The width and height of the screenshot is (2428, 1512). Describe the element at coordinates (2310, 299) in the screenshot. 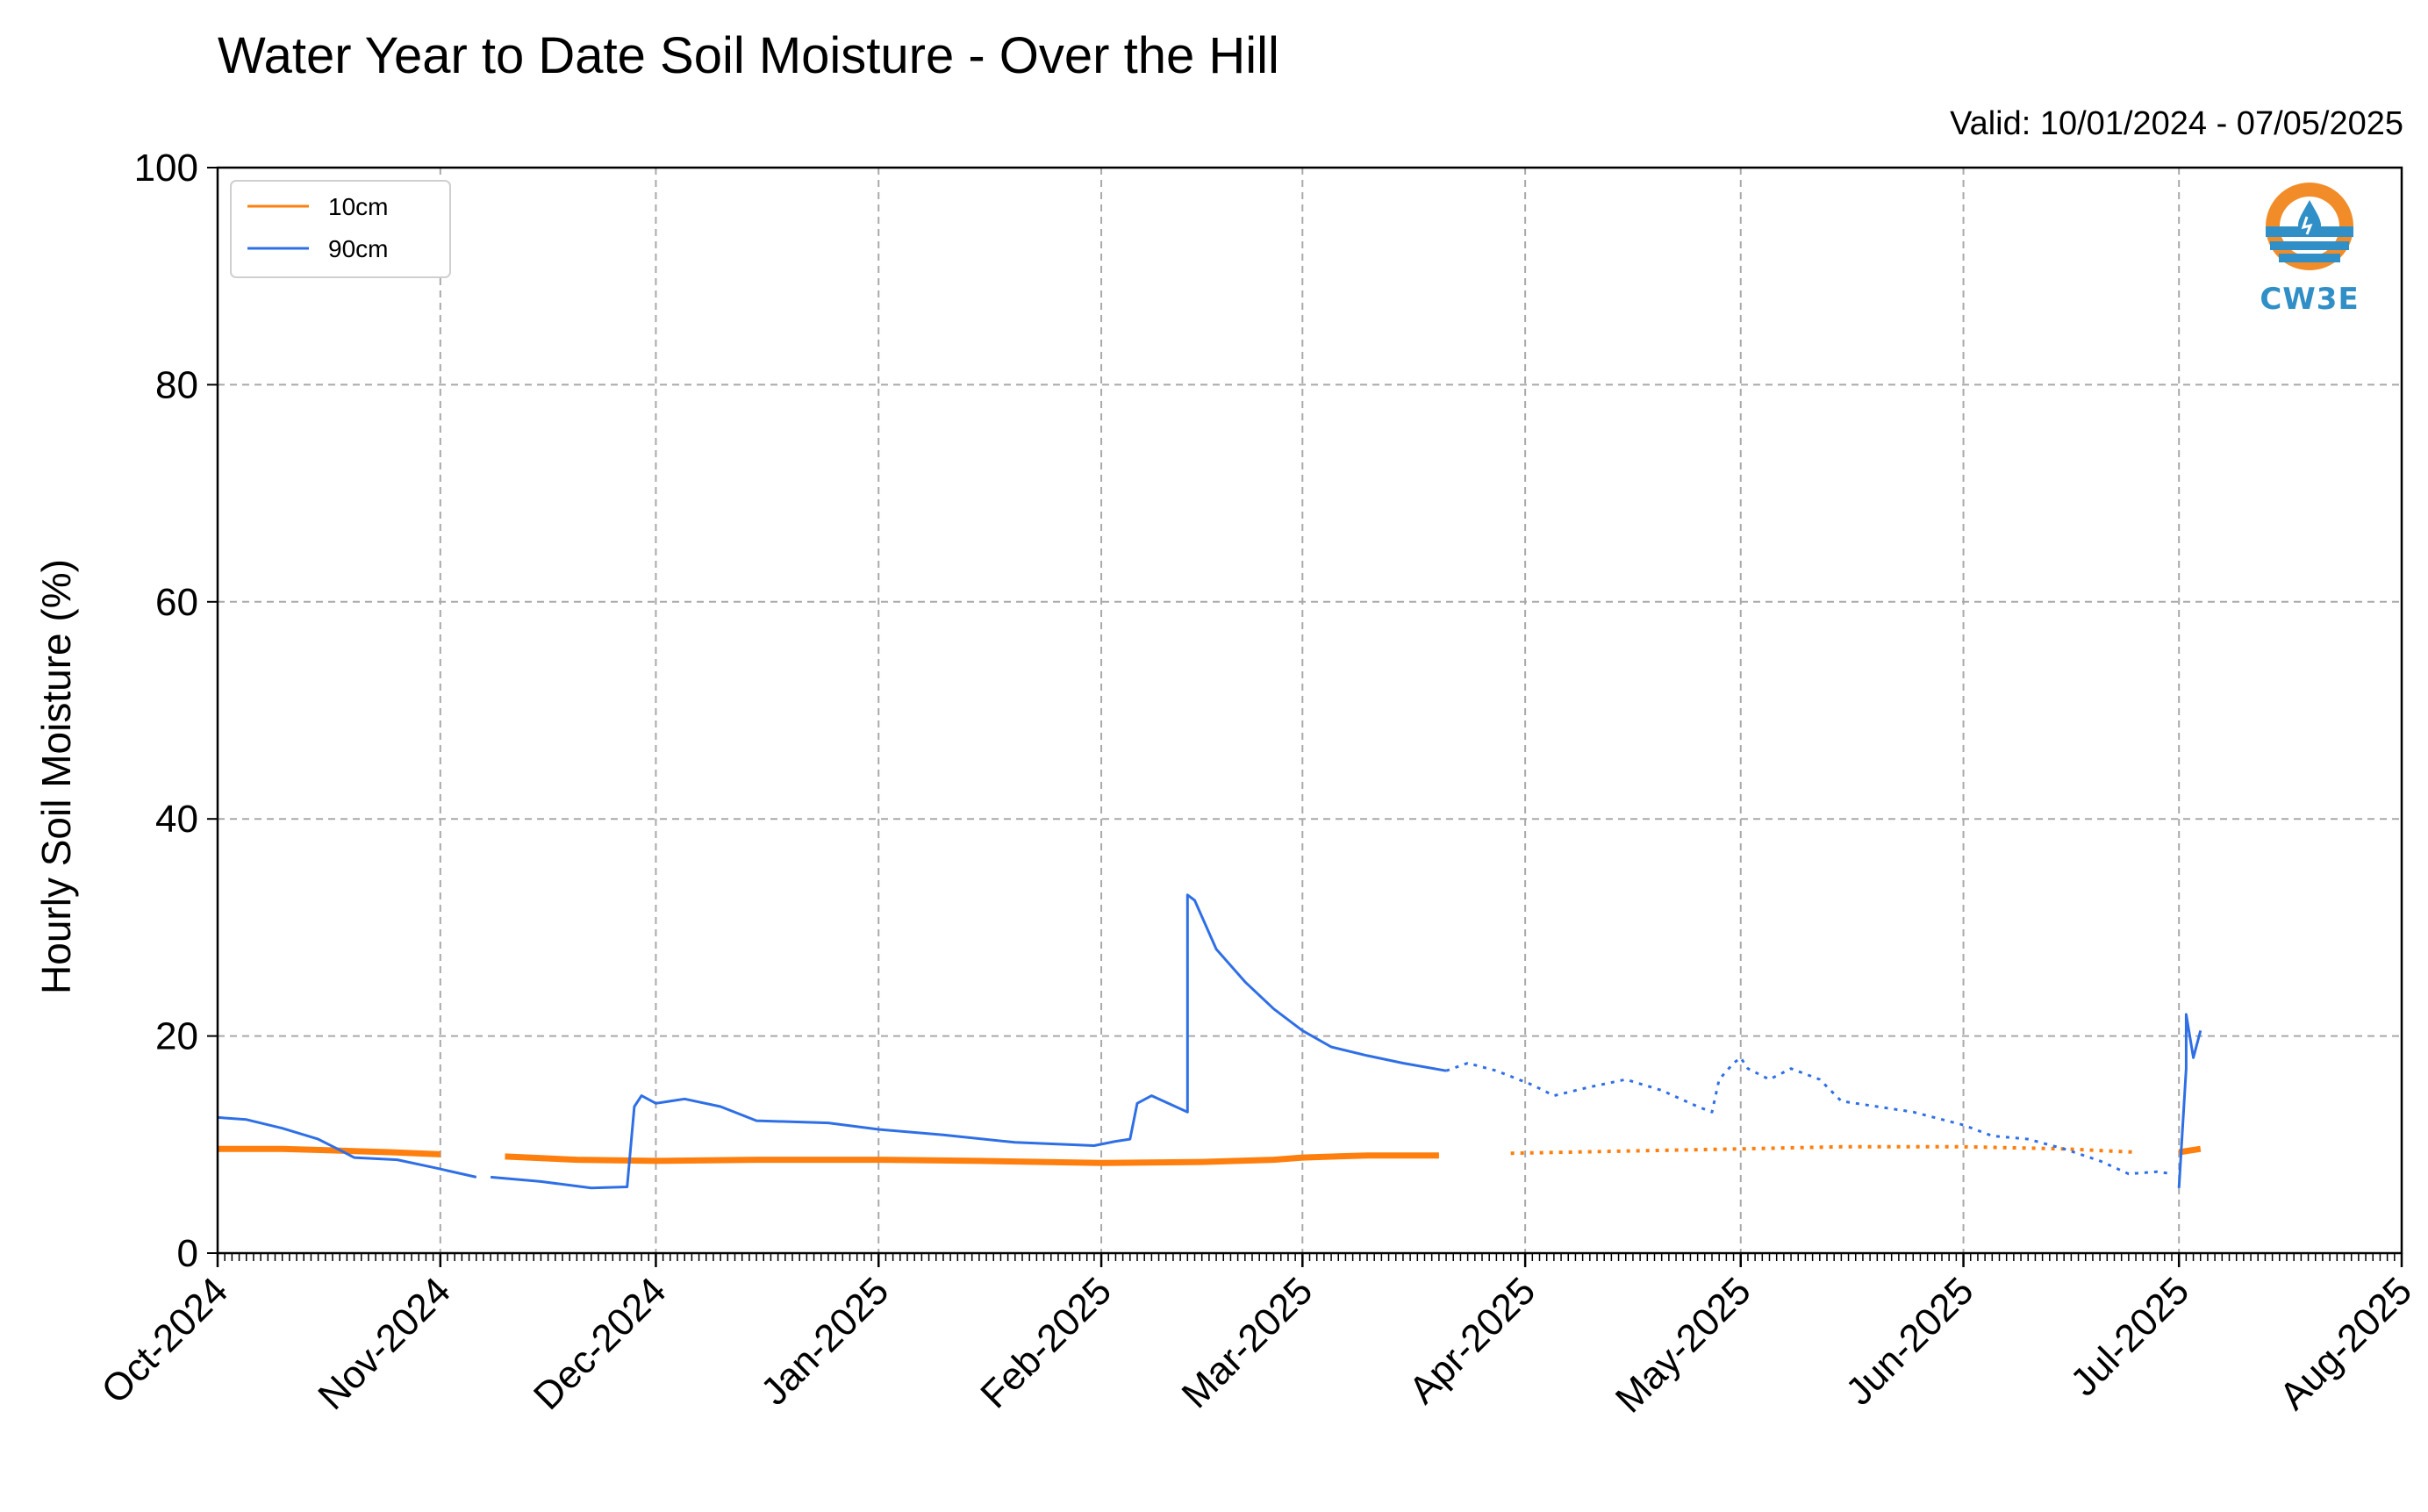

I see `logo-text: CW3E` at that location.